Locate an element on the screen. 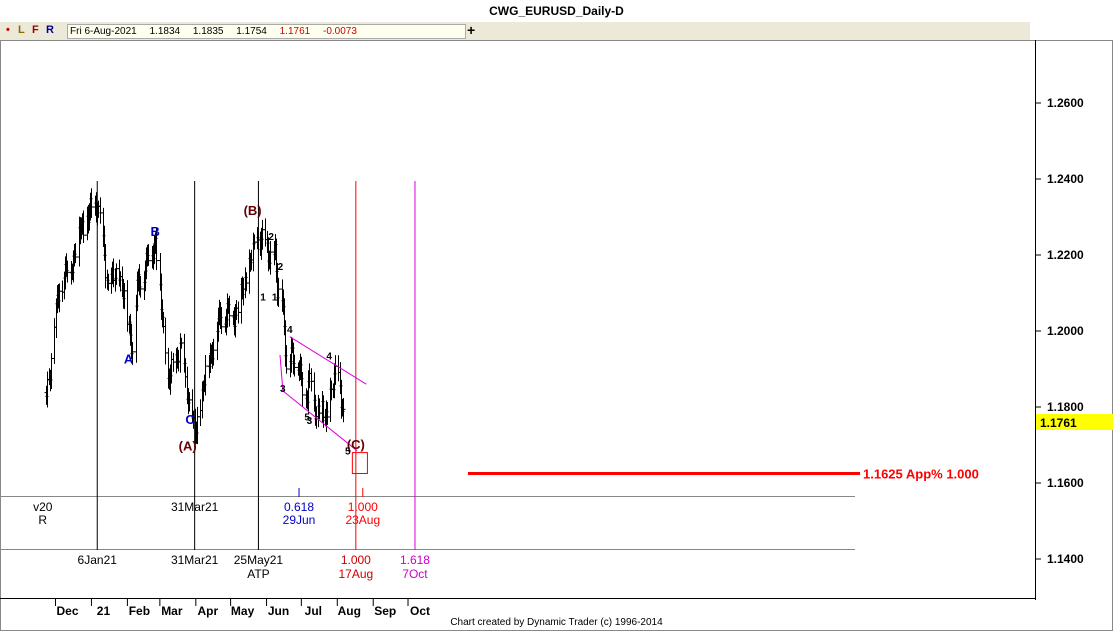 This screenshot has height=632, width=1113. x-month-label: Dec is located at coordinates (67, 611).